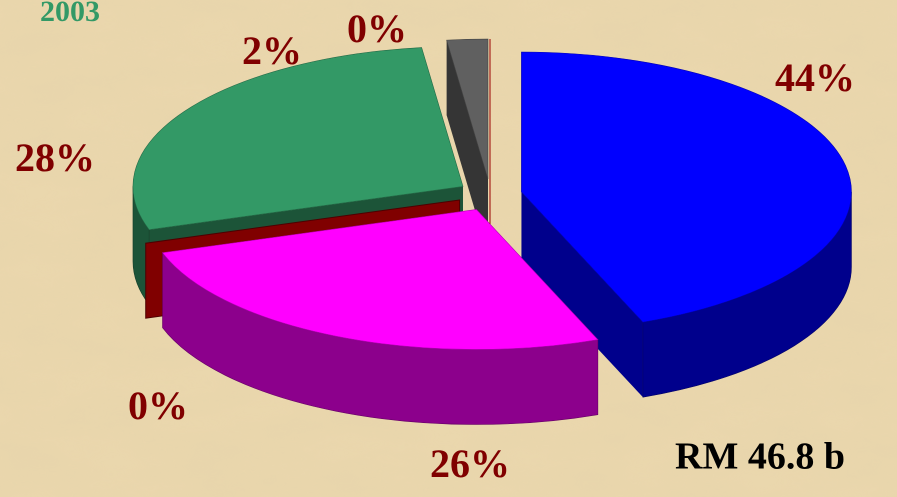  What do you see at coordinates (272, 50) in the screenshot?
I see `data-label: 2%` at bounding box center [272, 50].